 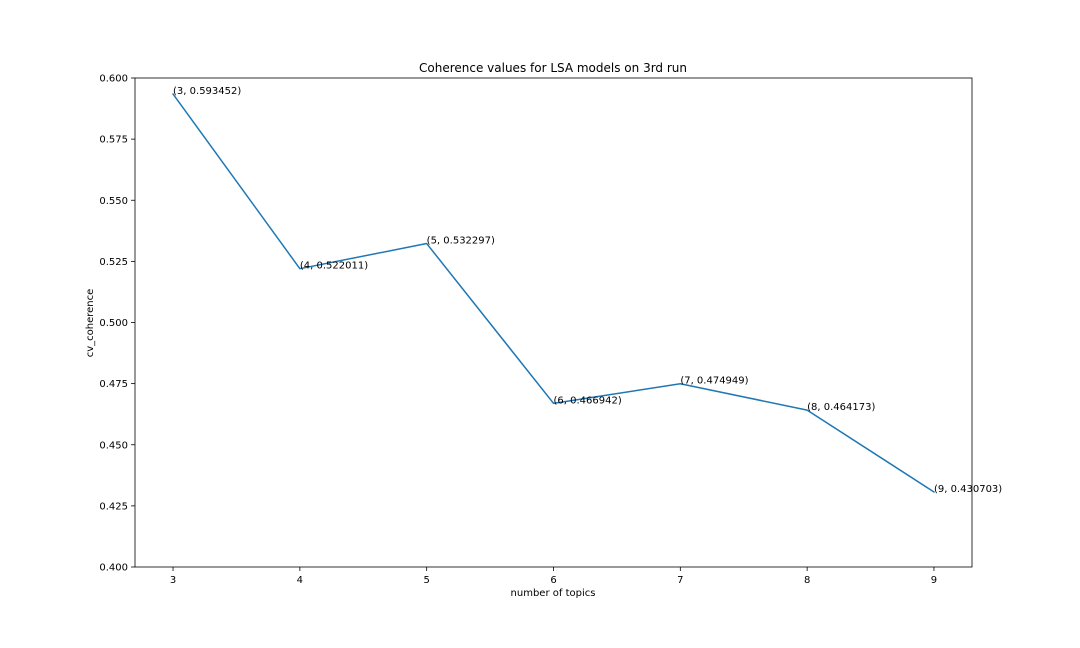 I want to click on x-tick-label: 3, so click(x=173, y=580).